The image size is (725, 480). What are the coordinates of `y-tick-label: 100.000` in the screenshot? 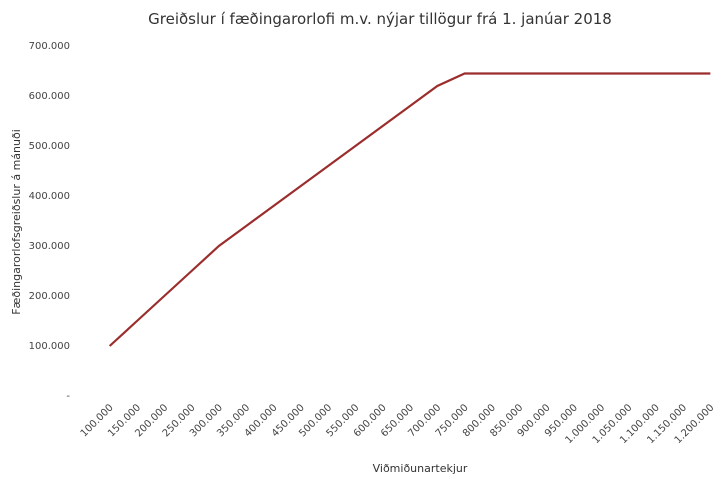 It's located at (49, 346).